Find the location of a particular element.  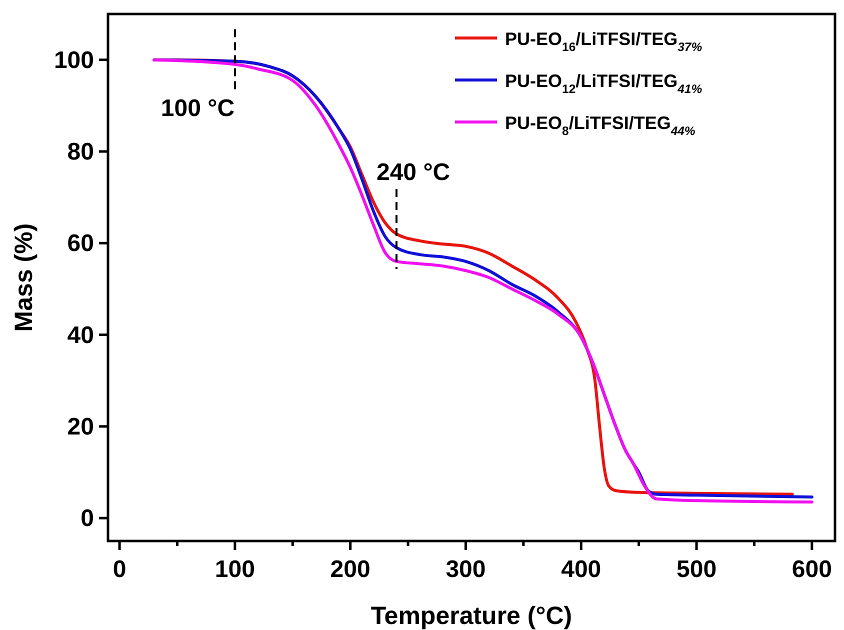

x-axis-title: Temperature (°C) is located at coordinates (471, 616).